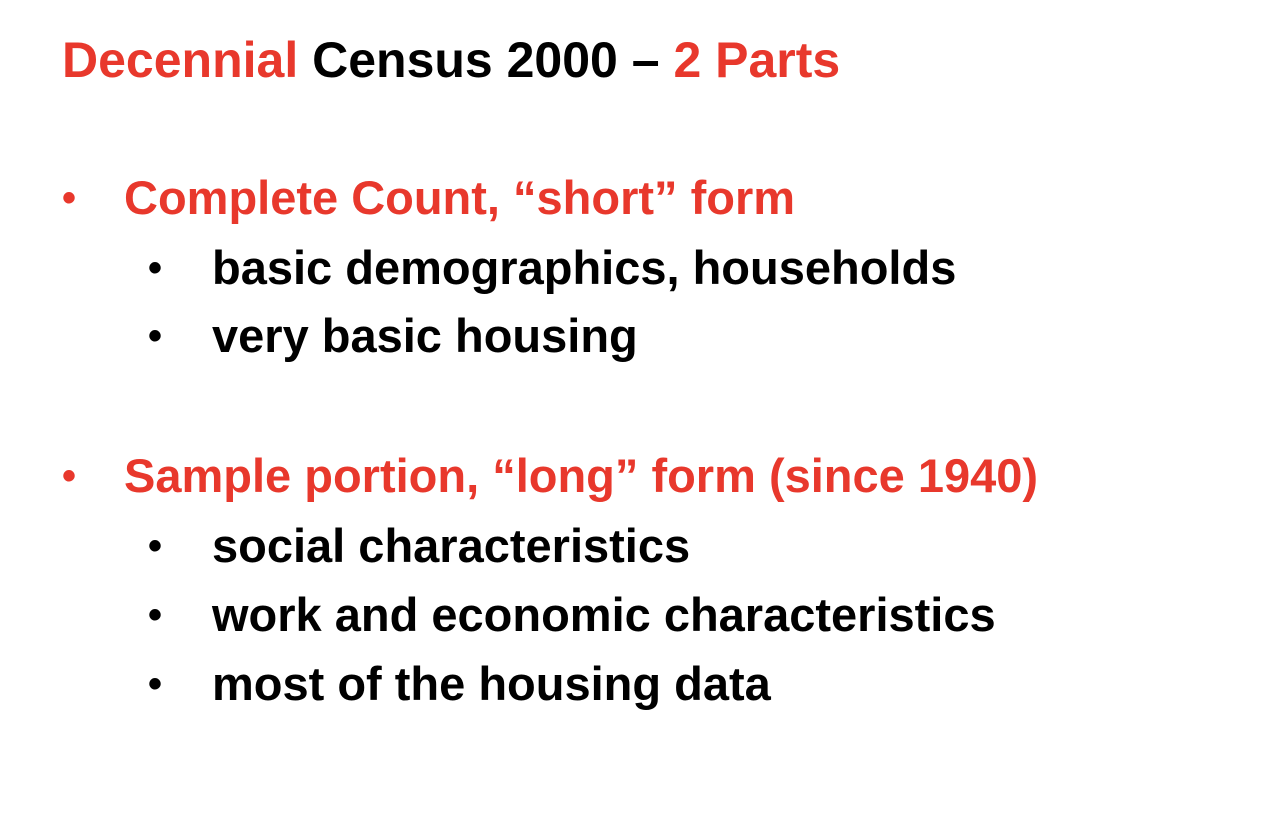 The image size is (1278, 822). What do you see at coordinates (425, 335) in the screenshot?
I see `list-item-text: very basic housing` at bounding box center [425, 335].